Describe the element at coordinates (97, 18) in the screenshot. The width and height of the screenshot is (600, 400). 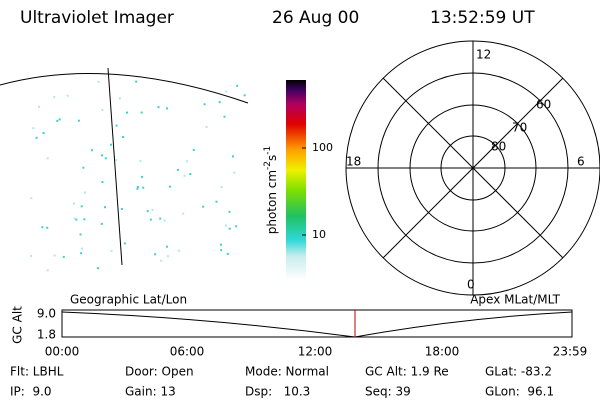
I see `title: Ultraviolet Imager` at that location.